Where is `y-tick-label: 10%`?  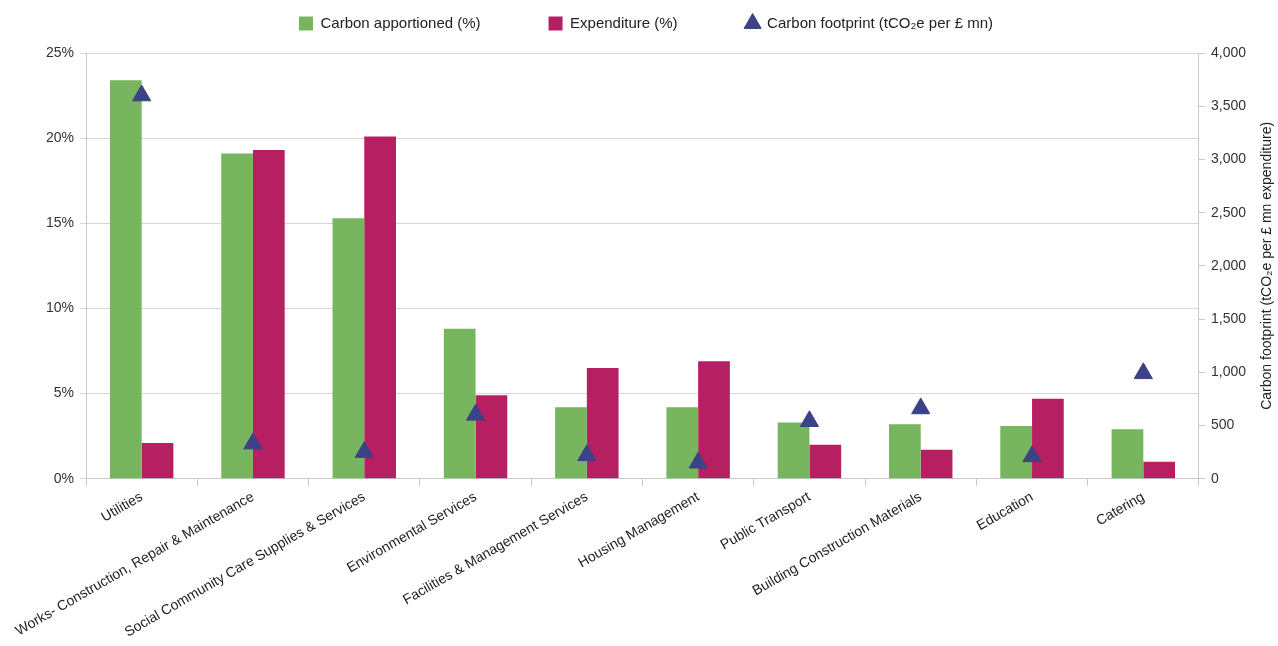
y-tick-label: 10% is located at coordinates (60, 307).